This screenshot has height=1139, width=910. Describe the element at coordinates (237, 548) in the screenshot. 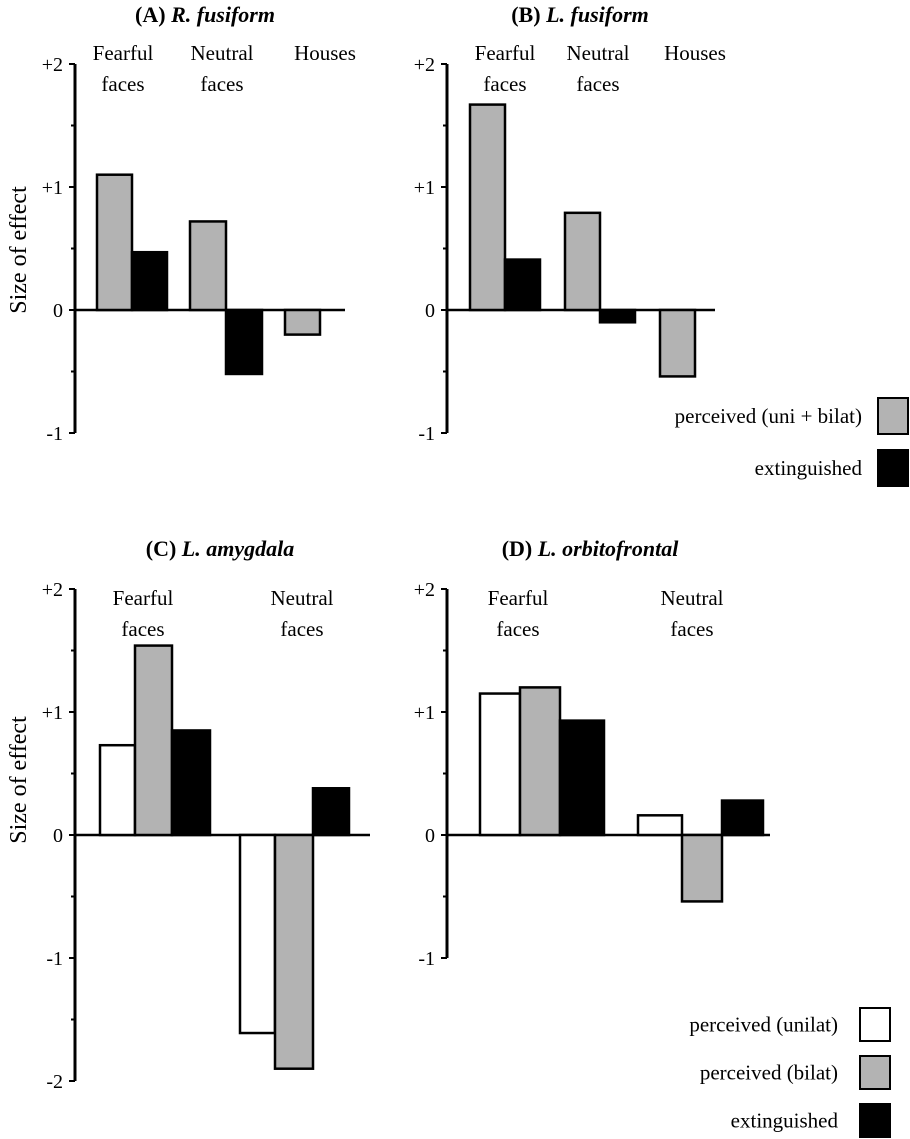

I see `panel-region: L. amygdala` at that location.